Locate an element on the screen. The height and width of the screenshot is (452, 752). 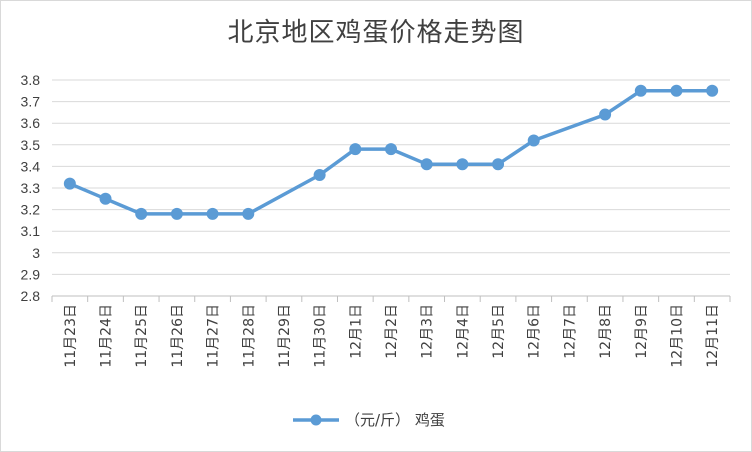
x-tick-label: 11月23日 is located at coordinates (71, 336).